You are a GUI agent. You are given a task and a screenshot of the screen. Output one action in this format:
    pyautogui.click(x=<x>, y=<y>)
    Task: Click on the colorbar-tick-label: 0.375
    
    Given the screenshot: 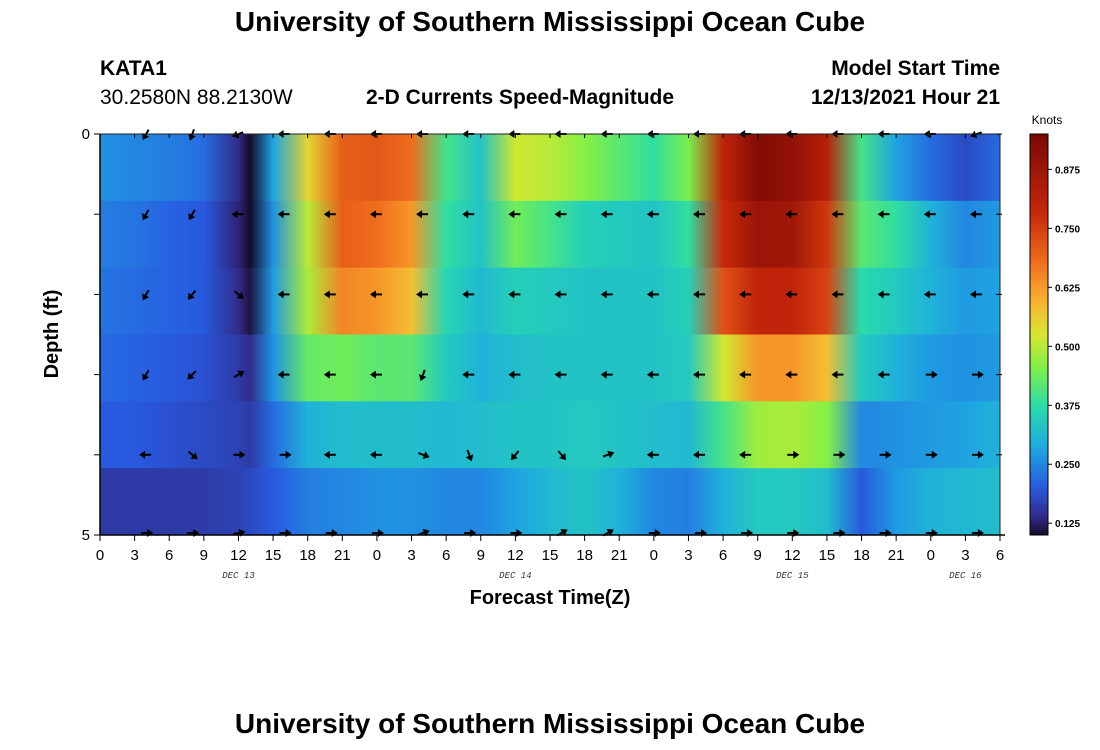 What is the action you would take?
    pyautogui.click(x=1067, y=406)
    